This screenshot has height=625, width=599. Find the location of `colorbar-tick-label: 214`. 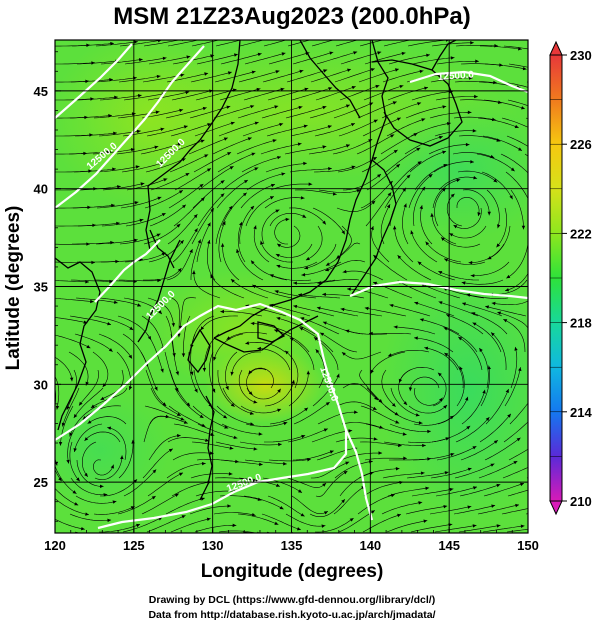

colorbar-tick-label: 214 is located at coordinates (581, 412).